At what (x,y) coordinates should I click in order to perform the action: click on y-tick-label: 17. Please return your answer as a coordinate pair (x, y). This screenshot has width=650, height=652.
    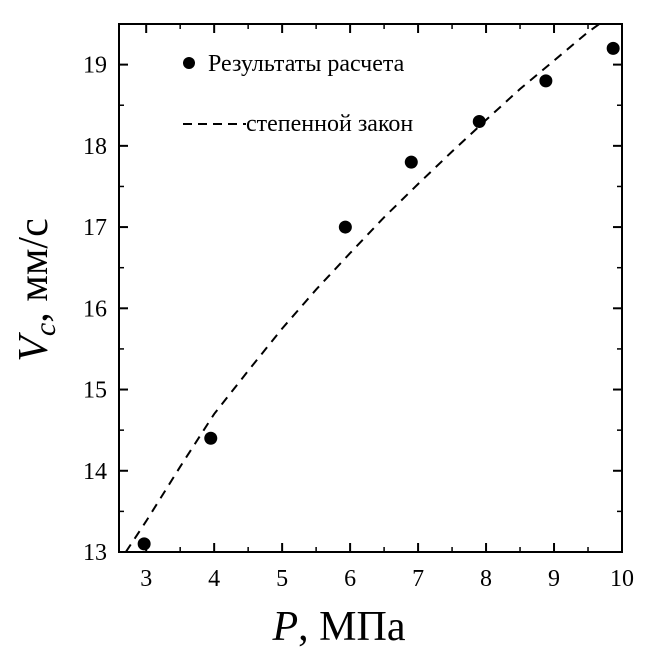
    Looking at the image, I should click on (95, 228).